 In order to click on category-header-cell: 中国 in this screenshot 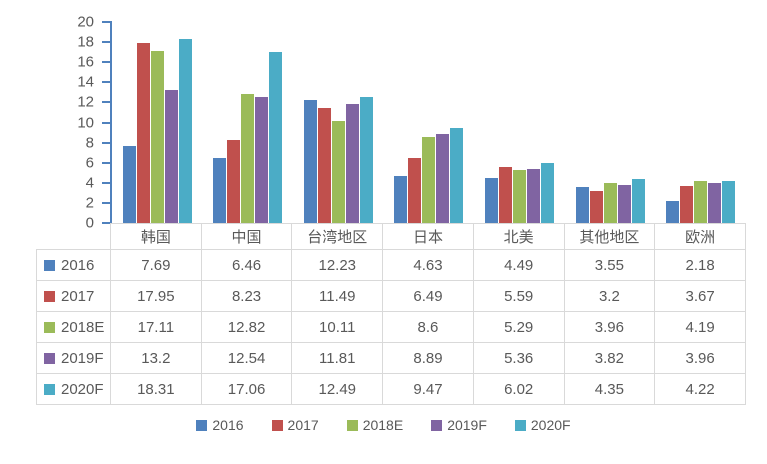, I will do `click(246, 236)`.